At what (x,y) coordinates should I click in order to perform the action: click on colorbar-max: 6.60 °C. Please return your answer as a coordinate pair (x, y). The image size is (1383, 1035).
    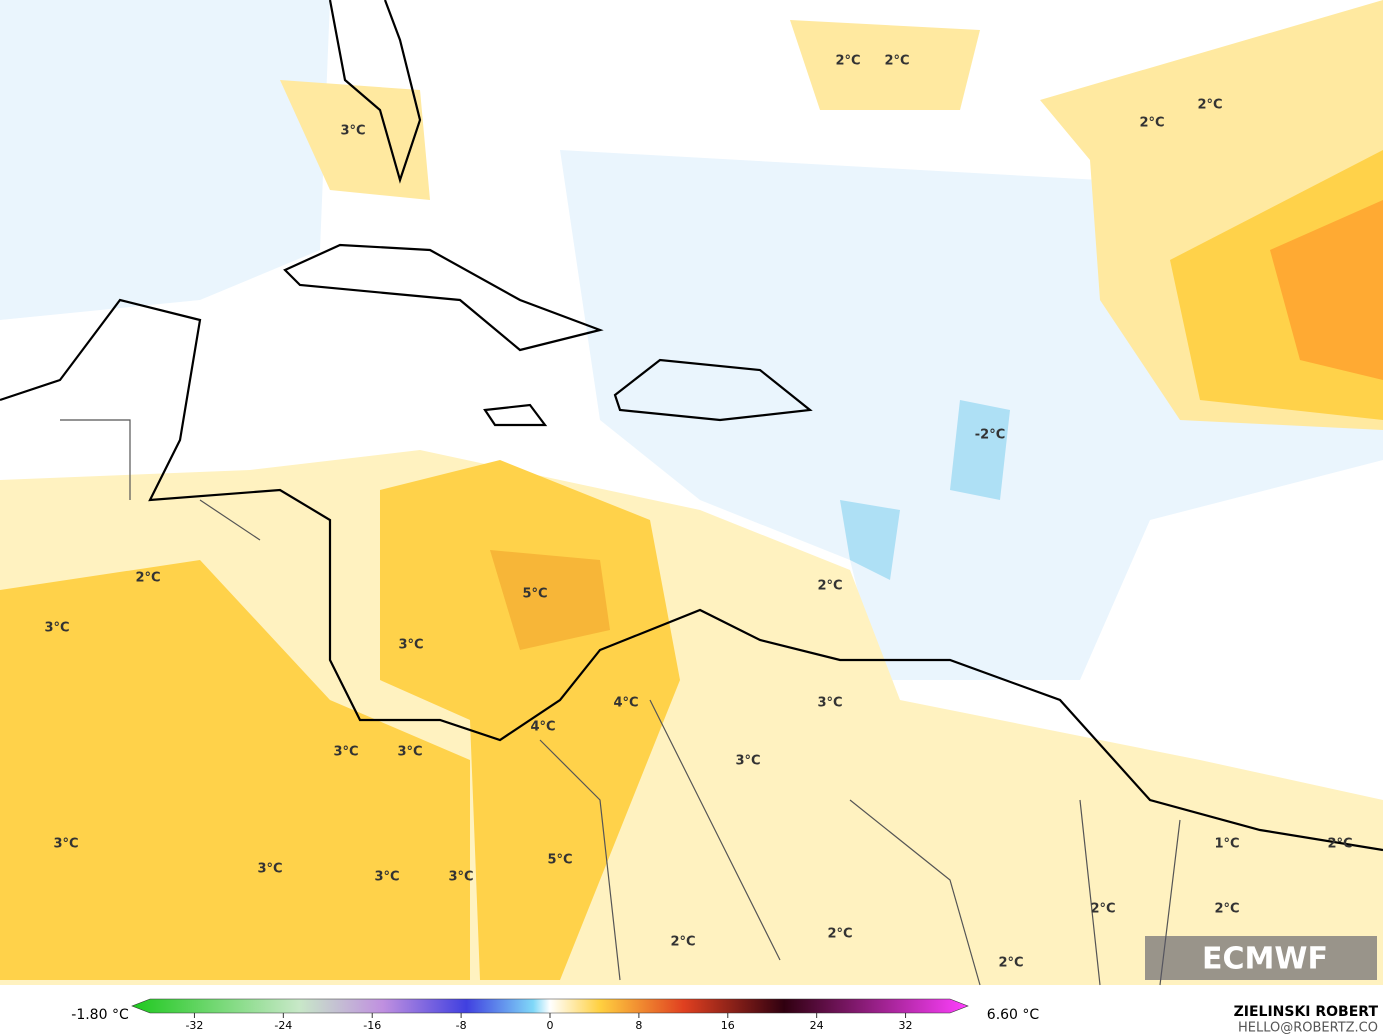
    Looking at the image, I should click on (1013, 1015).